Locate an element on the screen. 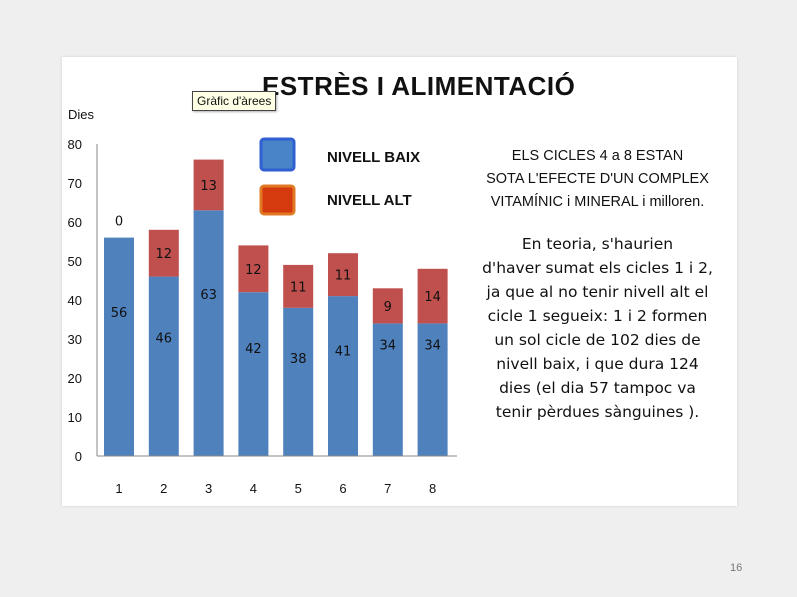  data-label-nivell-baix: 42 is located at coordinates (253, 349).